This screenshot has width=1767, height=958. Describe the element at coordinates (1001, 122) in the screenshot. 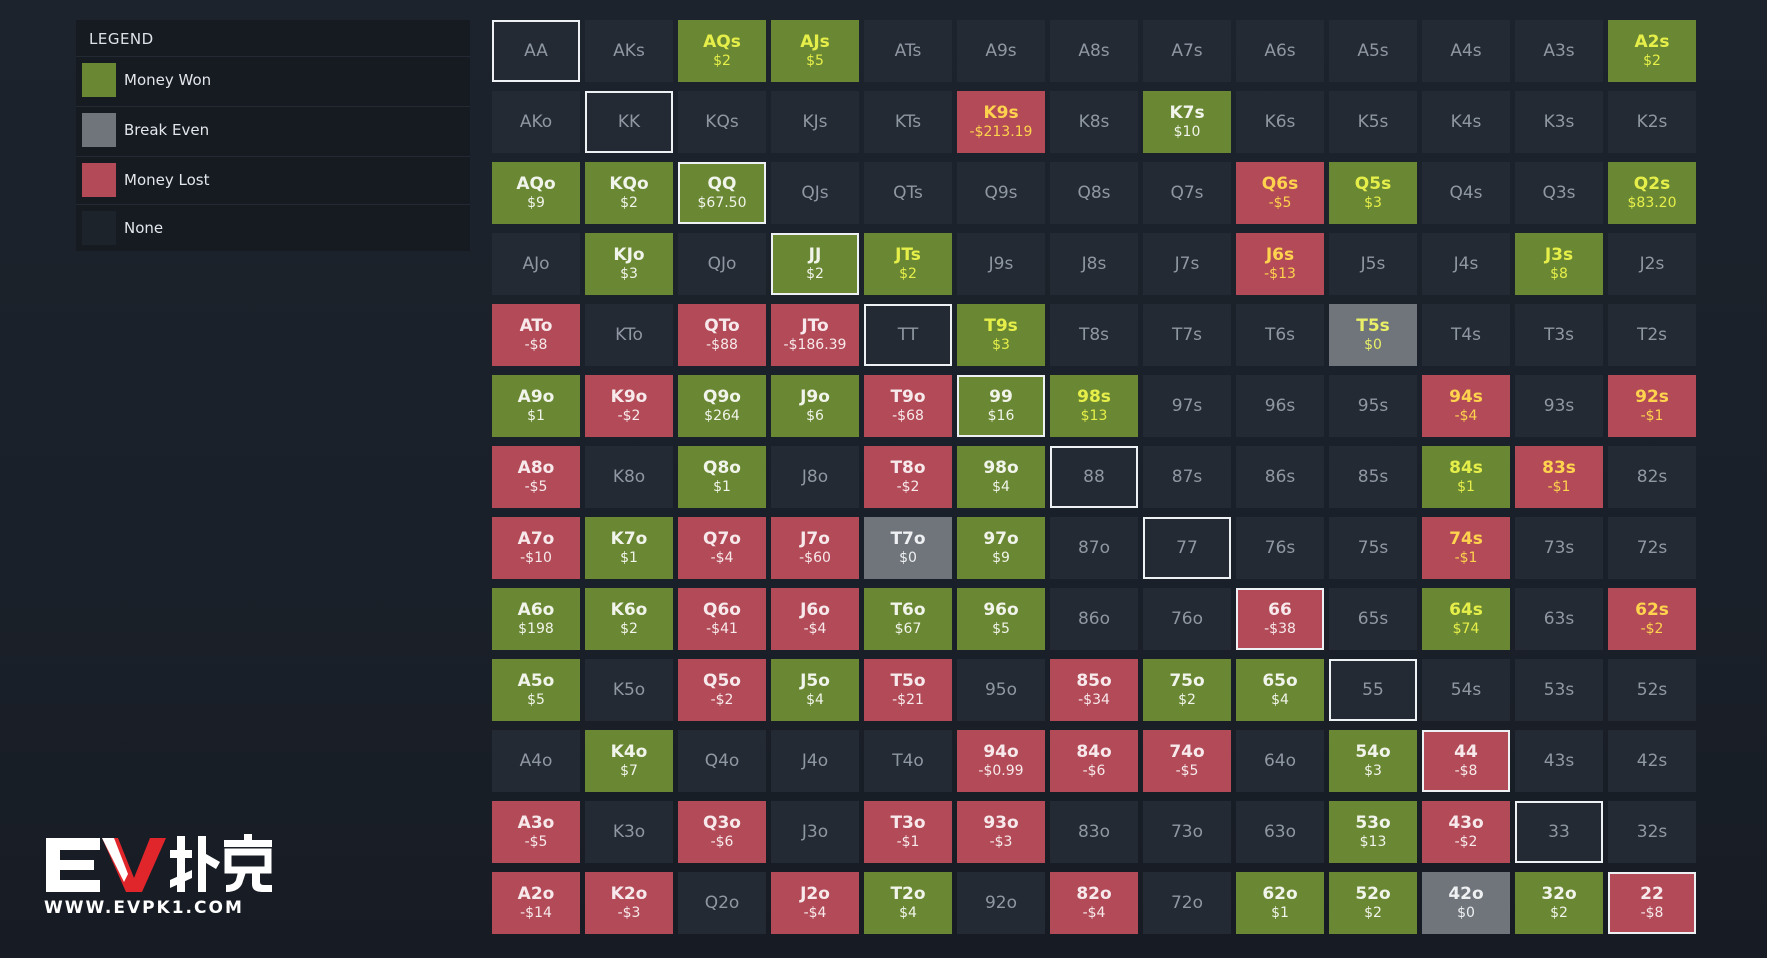

I see `hand-cell-k9s: K9s -$213.19` at that location.